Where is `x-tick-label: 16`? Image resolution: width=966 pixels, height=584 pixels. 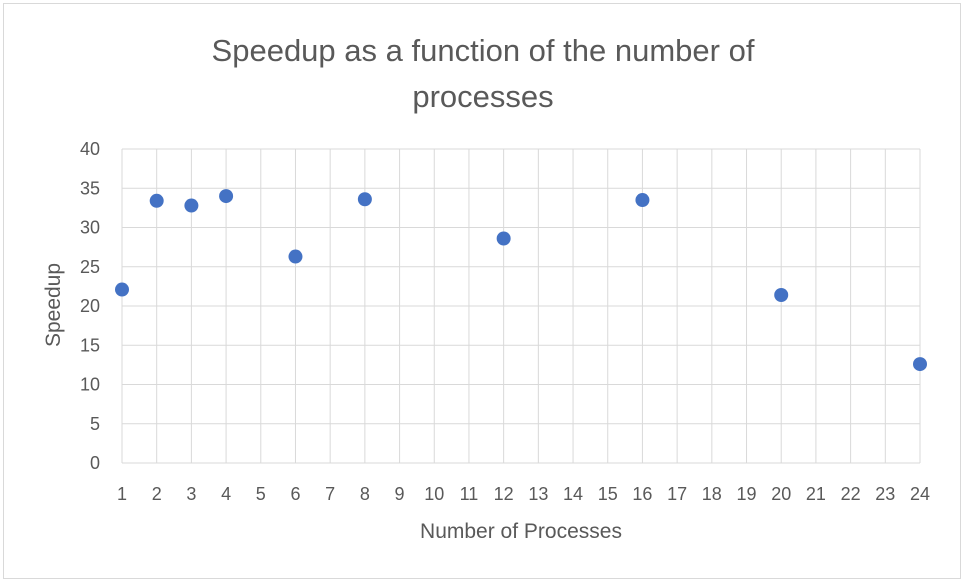
x-tick-label: 16 is located at coordinates (642, 494).